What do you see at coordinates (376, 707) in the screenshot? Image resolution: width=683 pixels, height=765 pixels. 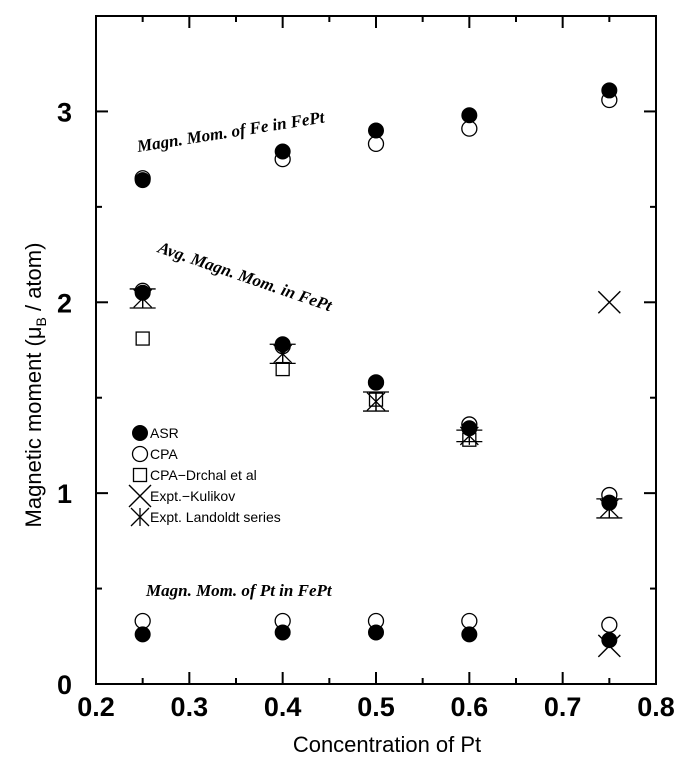 I see `x-tick-label: 0.5` at bounding box center [376, 707].